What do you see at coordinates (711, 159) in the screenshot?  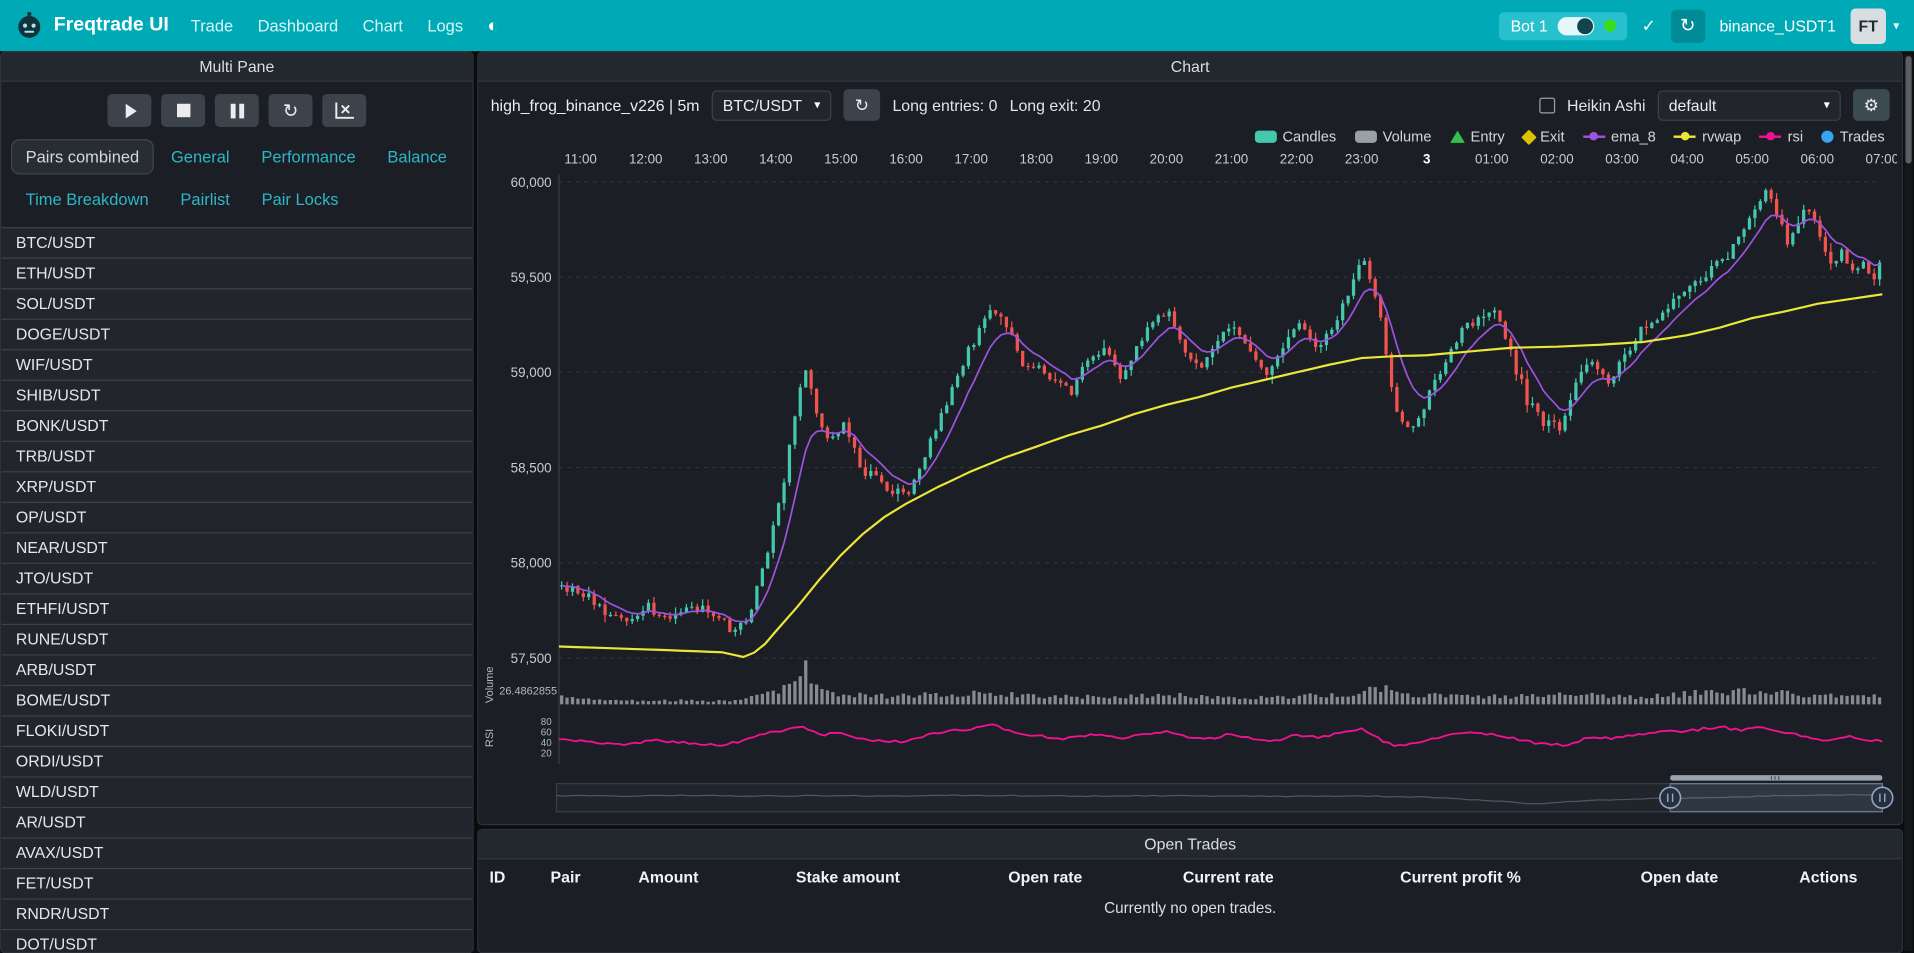 I see `svg-text: 13:00` at bounding box center [711, 159].